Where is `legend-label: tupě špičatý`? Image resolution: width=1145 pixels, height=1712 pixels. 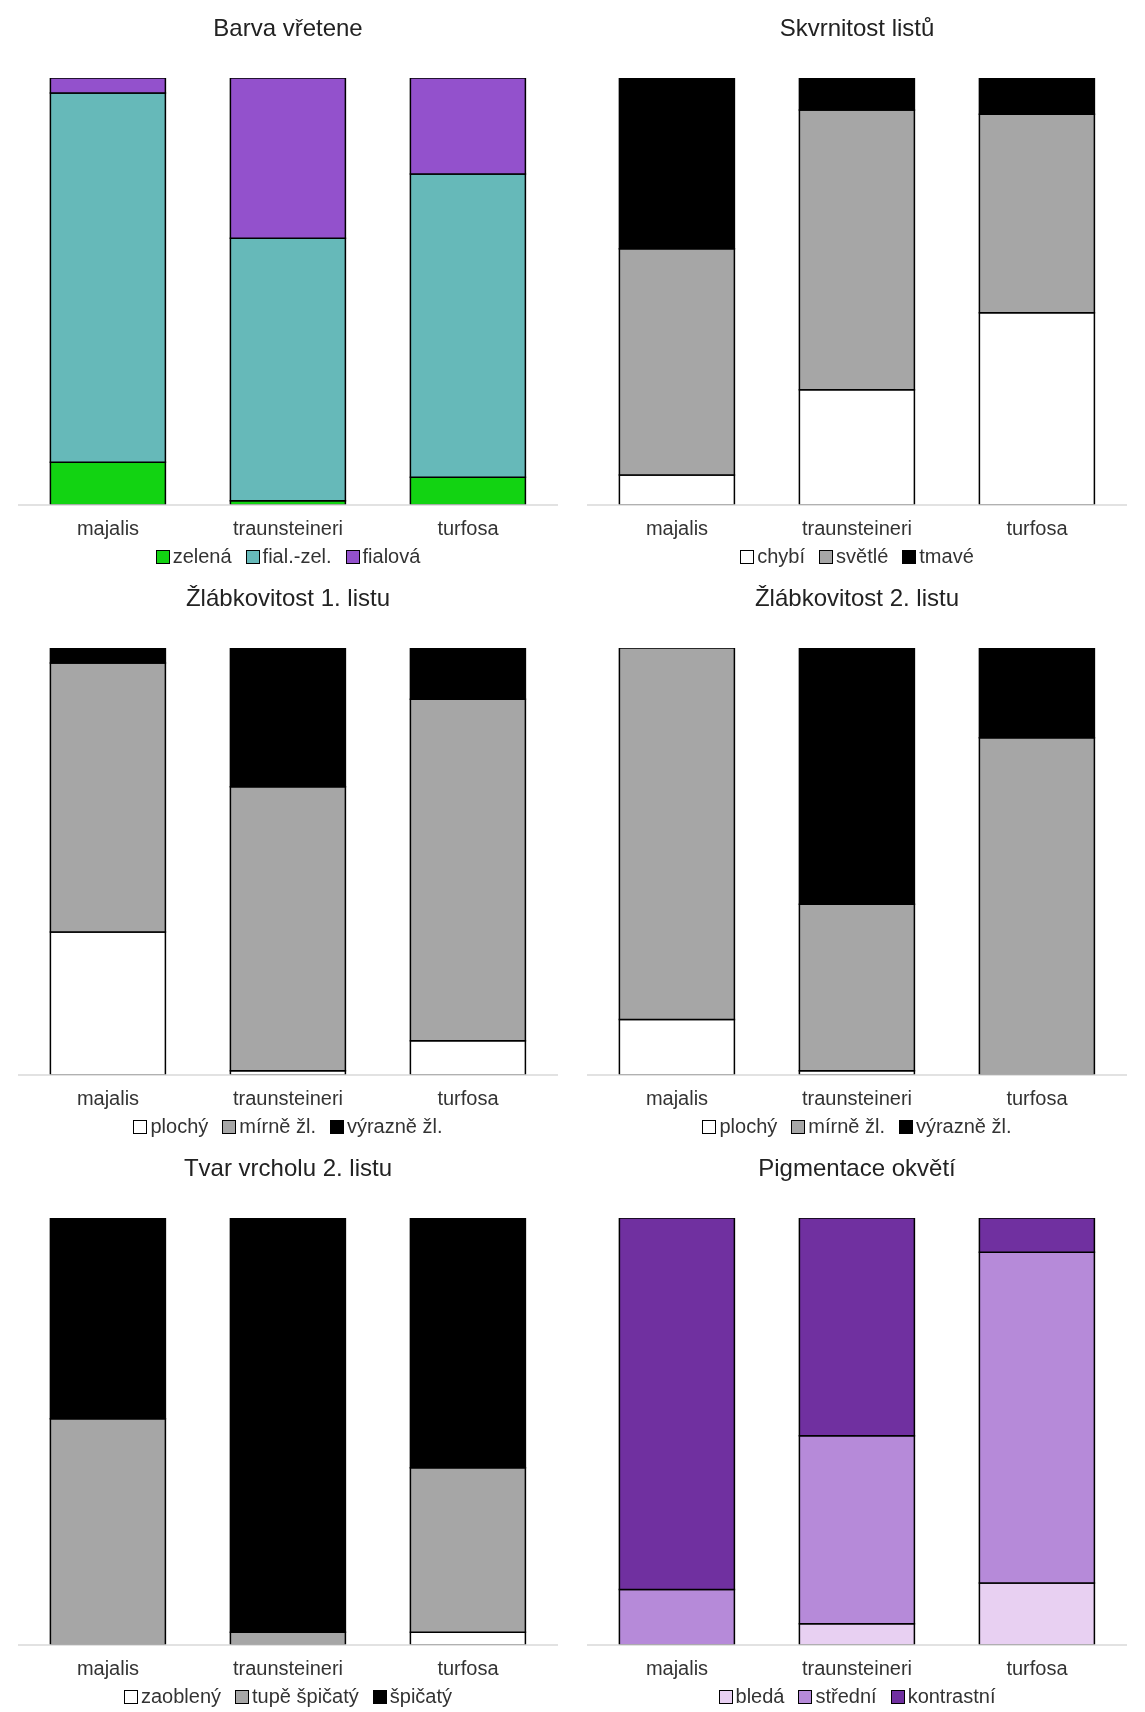
legend-label: tupě špičatý is located at coordinates (305, 1696).